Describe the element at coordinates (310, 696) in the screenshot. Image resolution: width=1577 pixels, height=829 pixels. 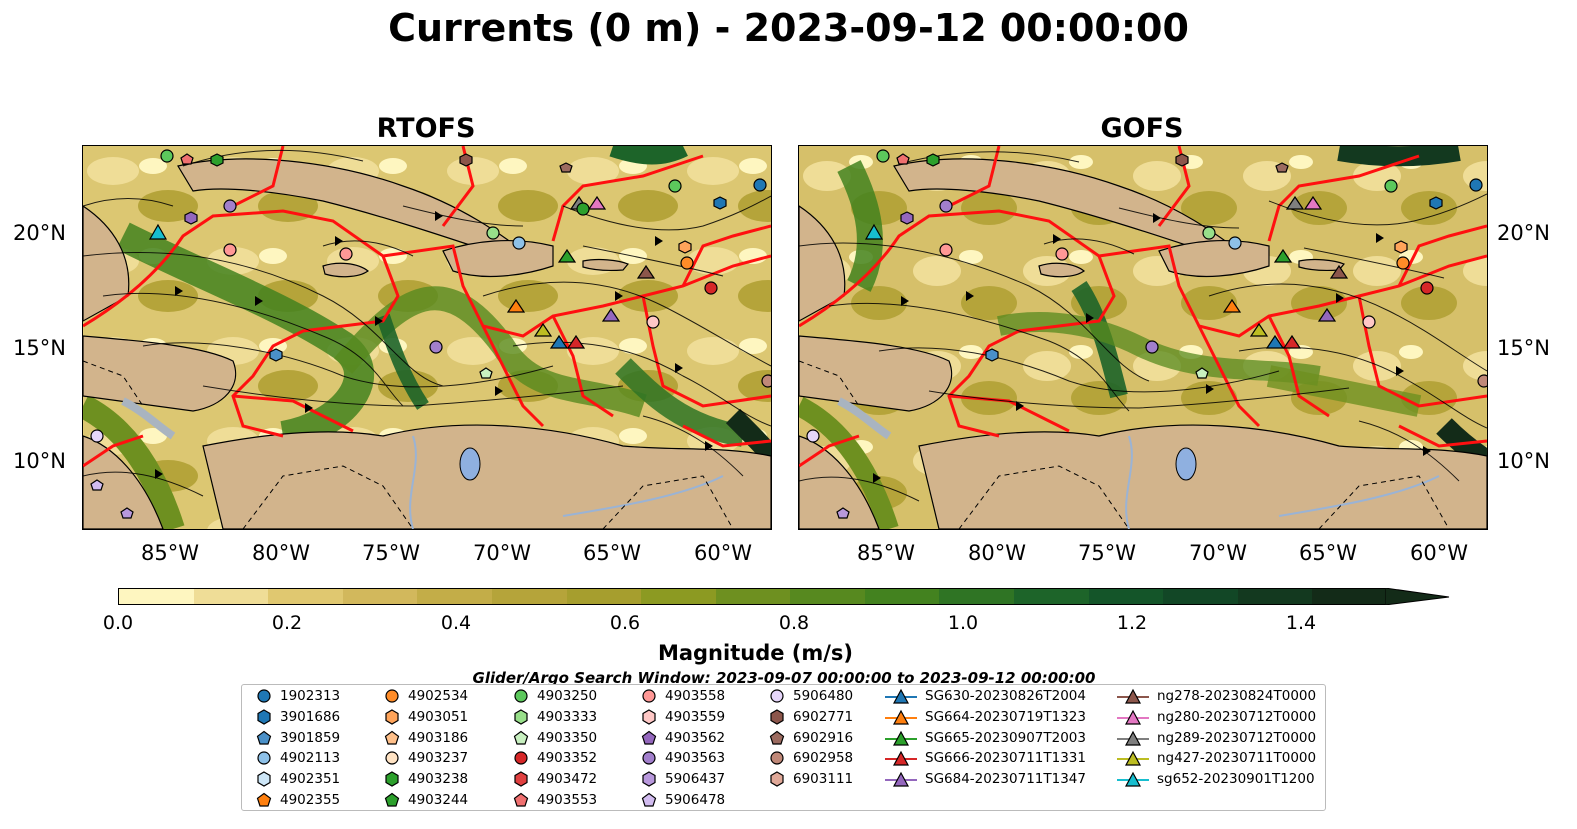
I see `legend-label: 1902313` at that location.